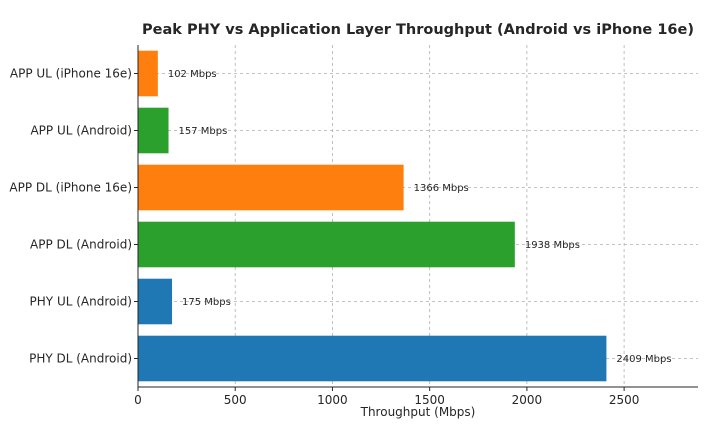 The image size is (720, 436). I want to click on x-axis-label: Throughput (Mbps), so click(418, 412).